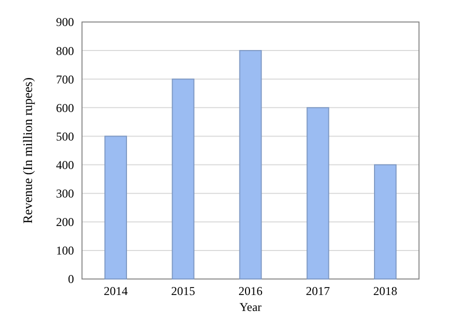 The image size is (457, 327). I want to click on x-tick-label: 2017, so click(318, 291).